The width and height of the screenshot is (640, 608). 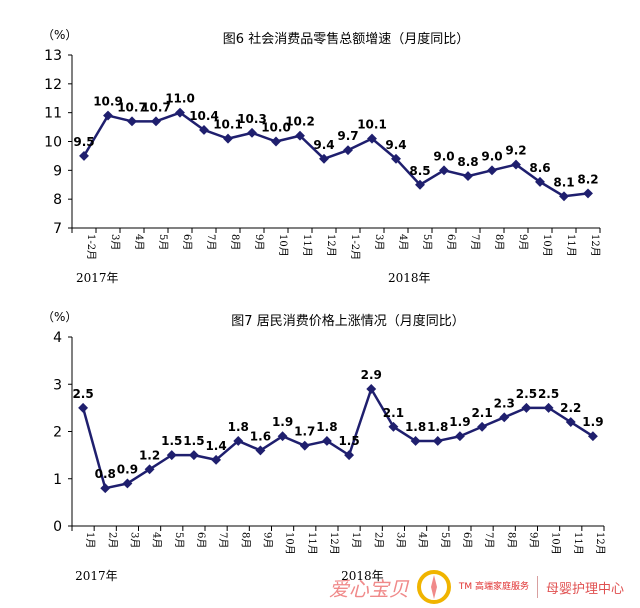 What do you see at coordinates (395, 145) in the screenshot?
I see `chart-1-data-label: 9.4` at bounding box center [395, 145].